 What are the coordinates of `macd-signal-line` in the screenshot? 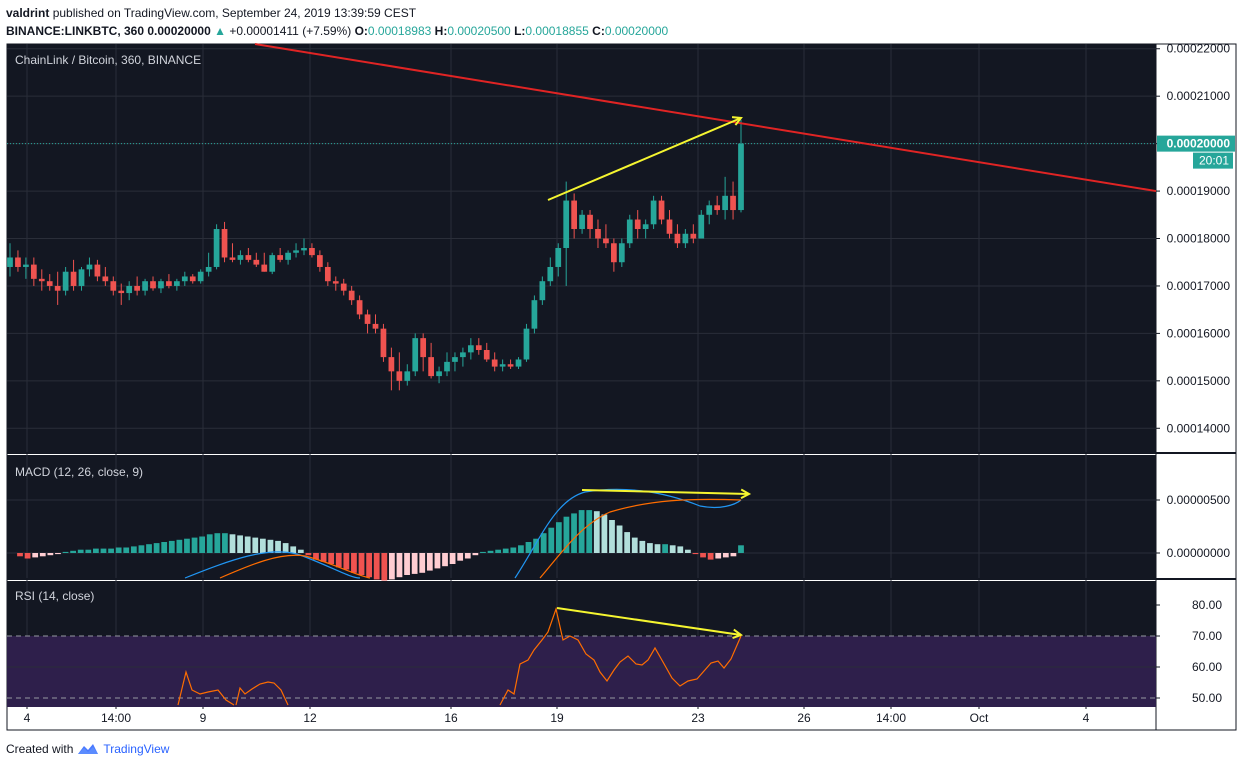 It's located at (480, 538).